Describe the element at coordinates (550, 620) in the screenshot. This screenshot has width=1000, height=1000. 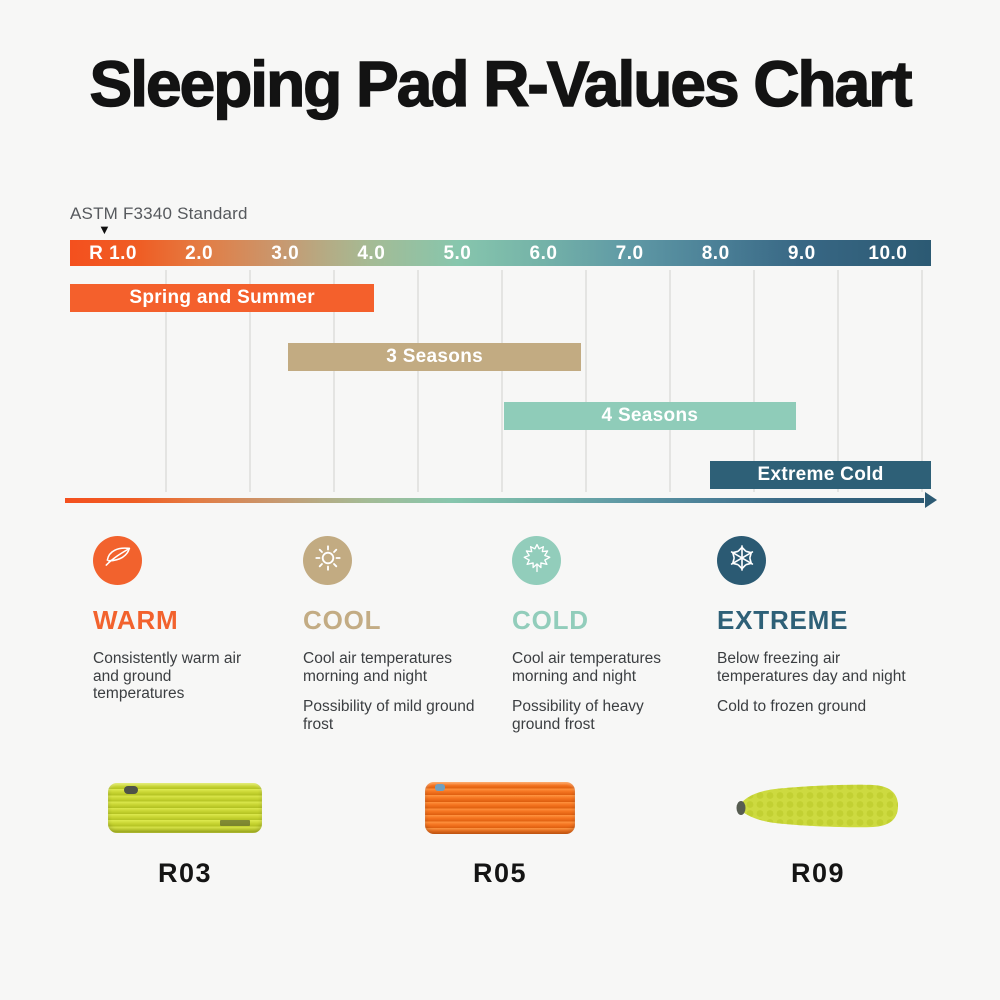
I see `category-title: COLD` at that location.